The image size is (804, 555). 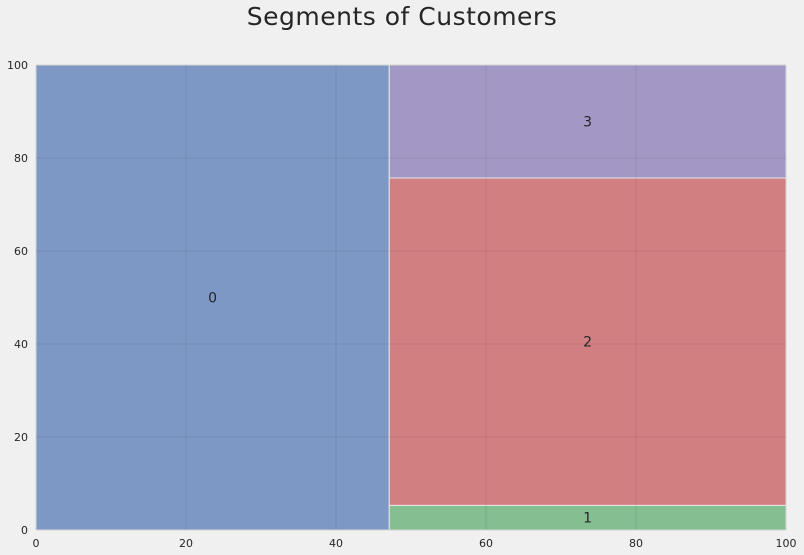 What do you see at coordinates (402, 16) in the screenshot?
I see `chart-title: Segments of Customers` at bounding box center [402, 16].